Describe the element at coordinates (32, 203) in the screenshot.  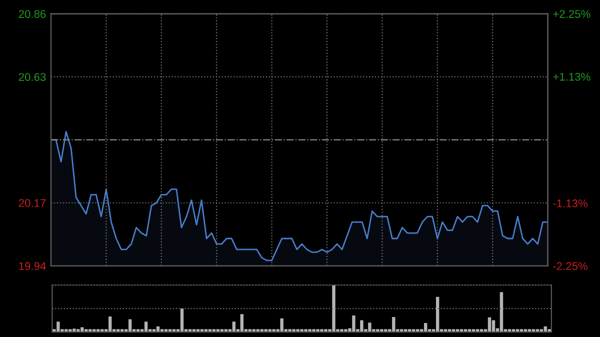
I see `y-tick-label: 20.17` at that location.